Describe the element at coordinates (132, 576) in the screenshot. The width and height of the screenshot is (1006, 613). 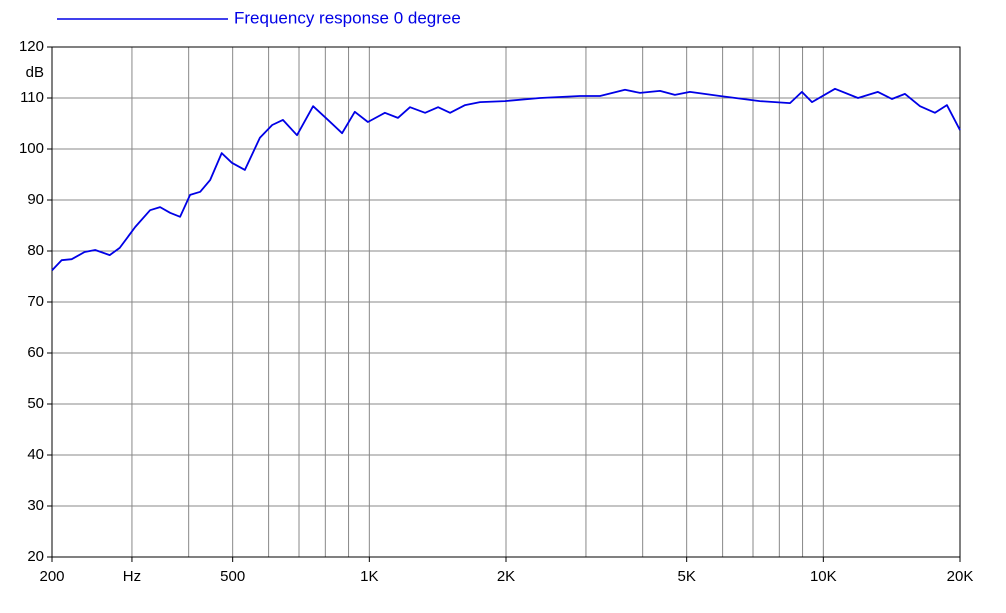
I see `x-tick-label: Hz` at that location.